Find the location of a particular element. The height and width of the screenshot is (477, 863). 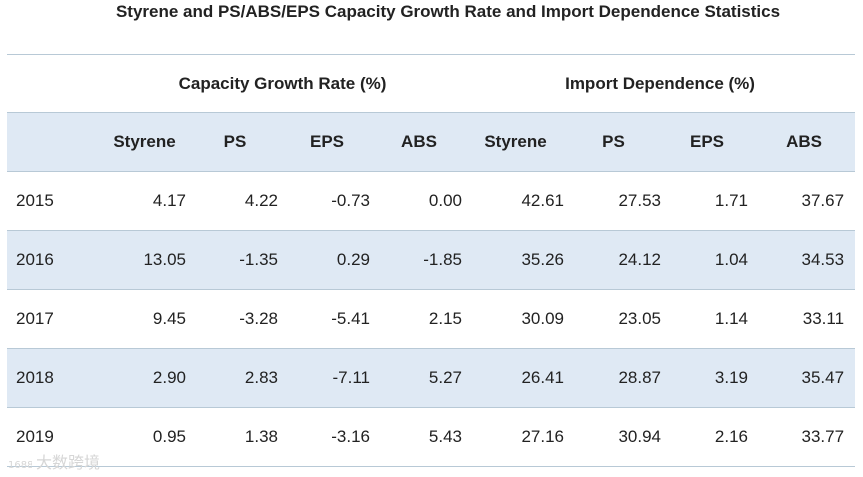

value-cell: 23.05 is located at coordinates (639, 318).